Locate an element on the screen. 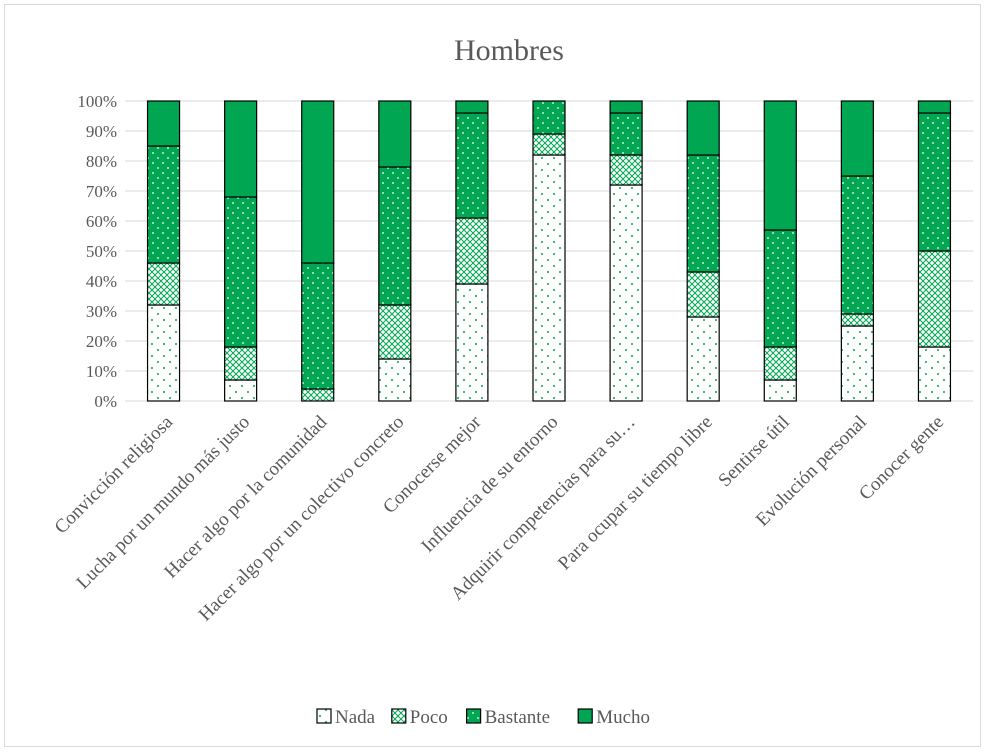 The height and width of the screenshot is (753, 987). y-tick-label: 90% is located at coordinates (101, 131).